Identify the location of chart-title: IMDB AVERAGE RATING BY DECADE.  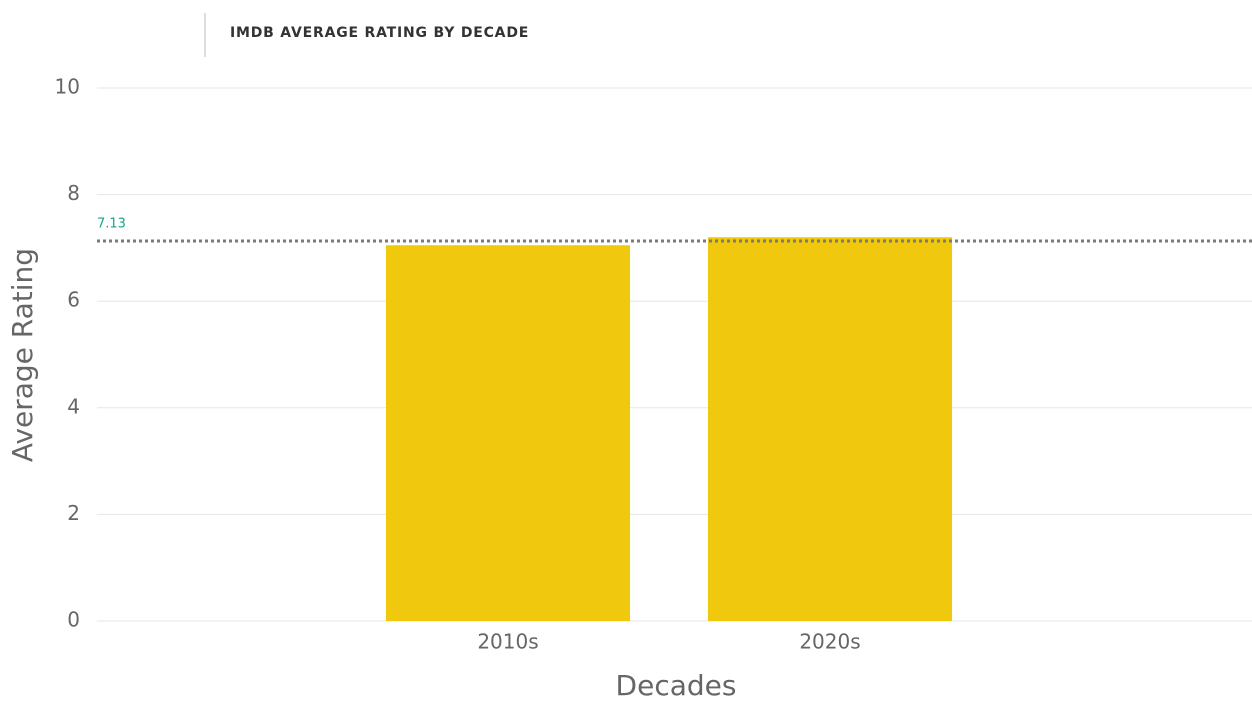
(379, 33).